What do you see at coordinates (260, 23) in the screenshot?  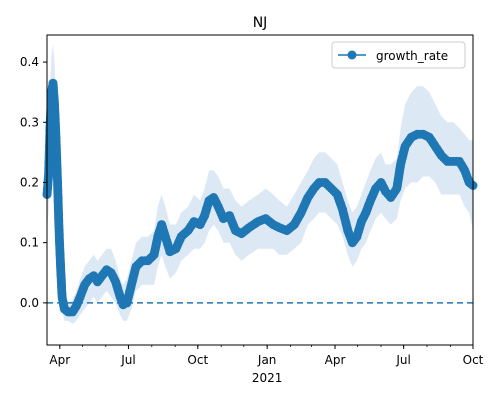 I see `chart-title: NJ` at bounding box center [260, 23].